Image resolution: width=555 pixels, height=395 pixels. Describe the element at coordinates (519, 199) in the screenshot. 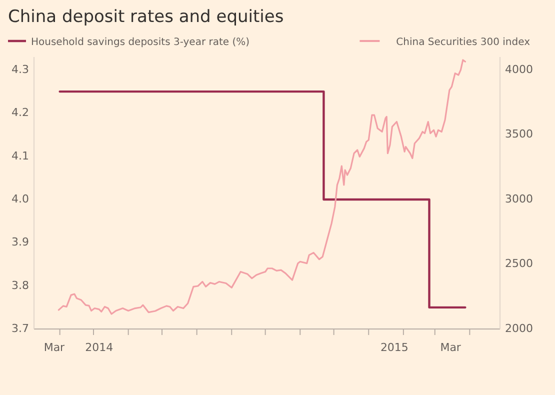

I see `y2-tick-label: 3000` at that location.